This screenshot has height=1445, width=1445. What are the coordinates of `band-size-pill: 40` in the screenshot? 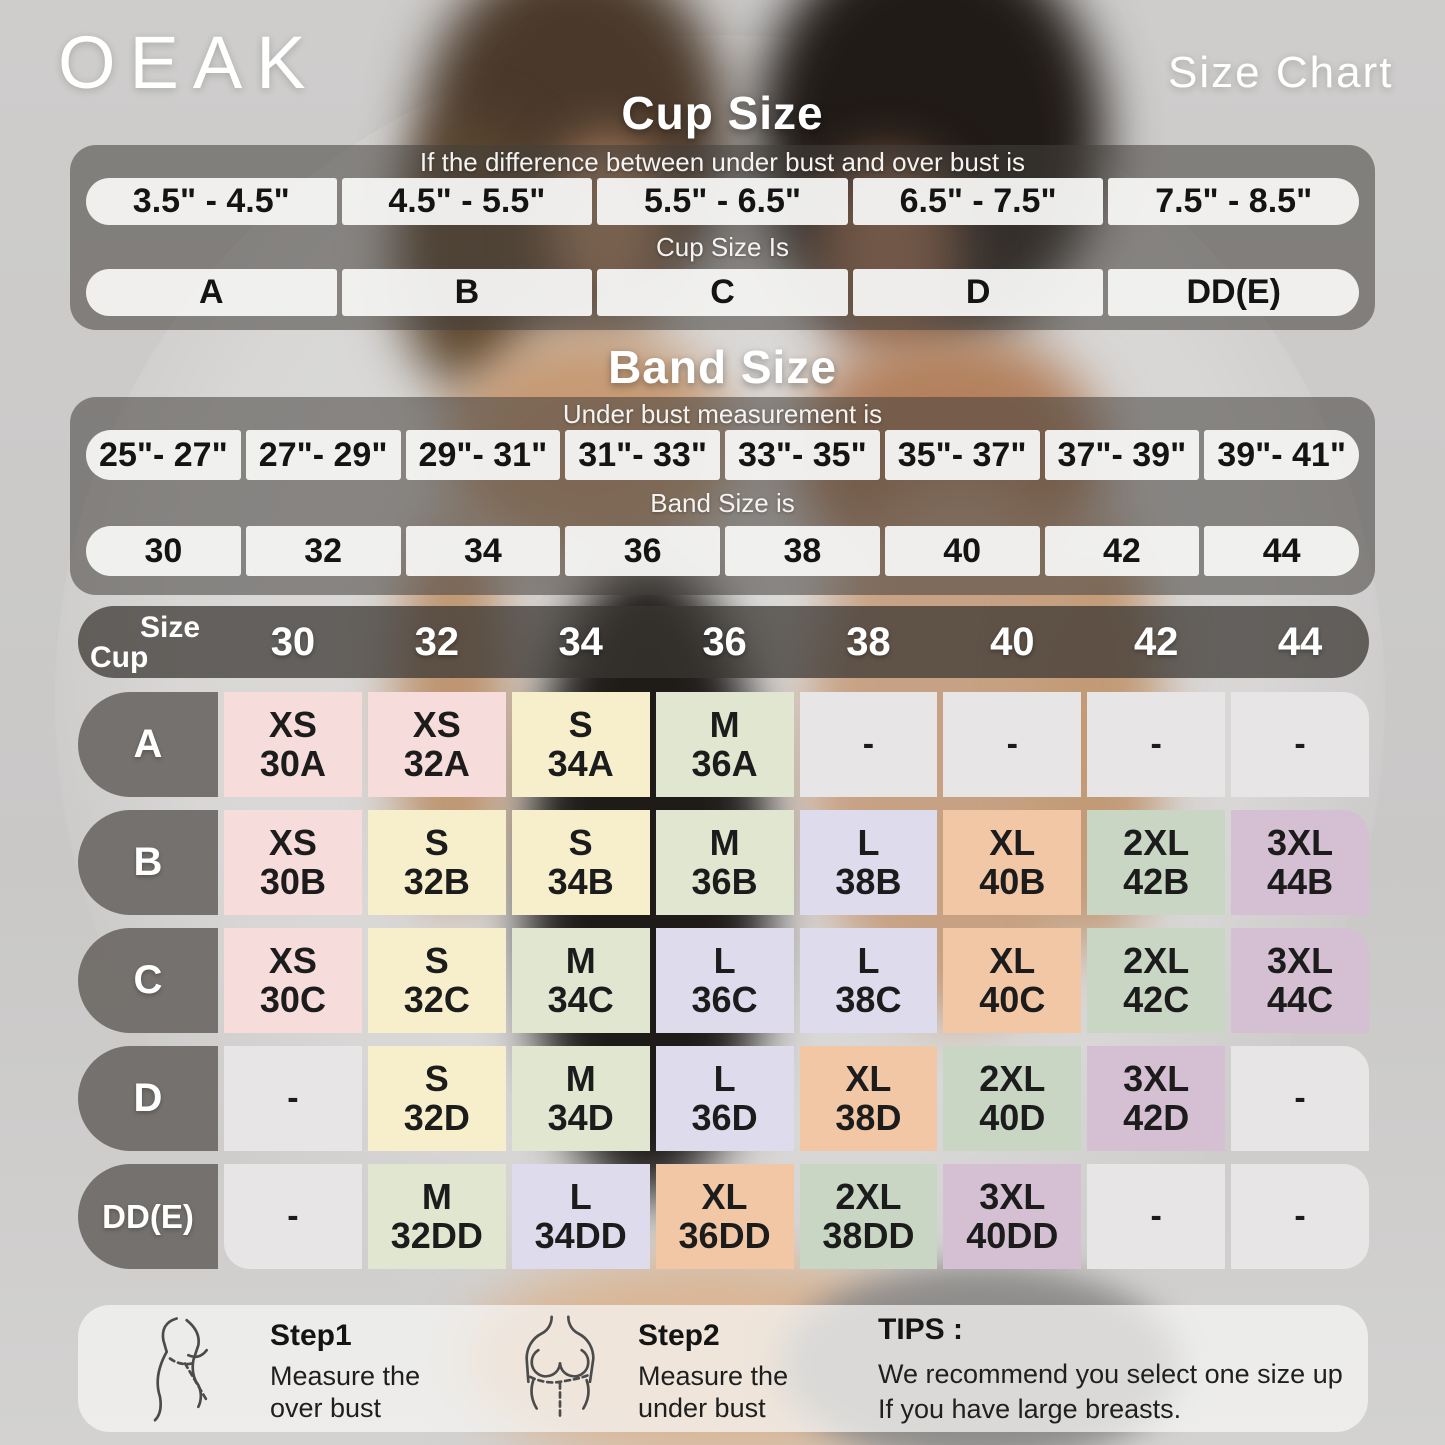 It's located at (962, 551).